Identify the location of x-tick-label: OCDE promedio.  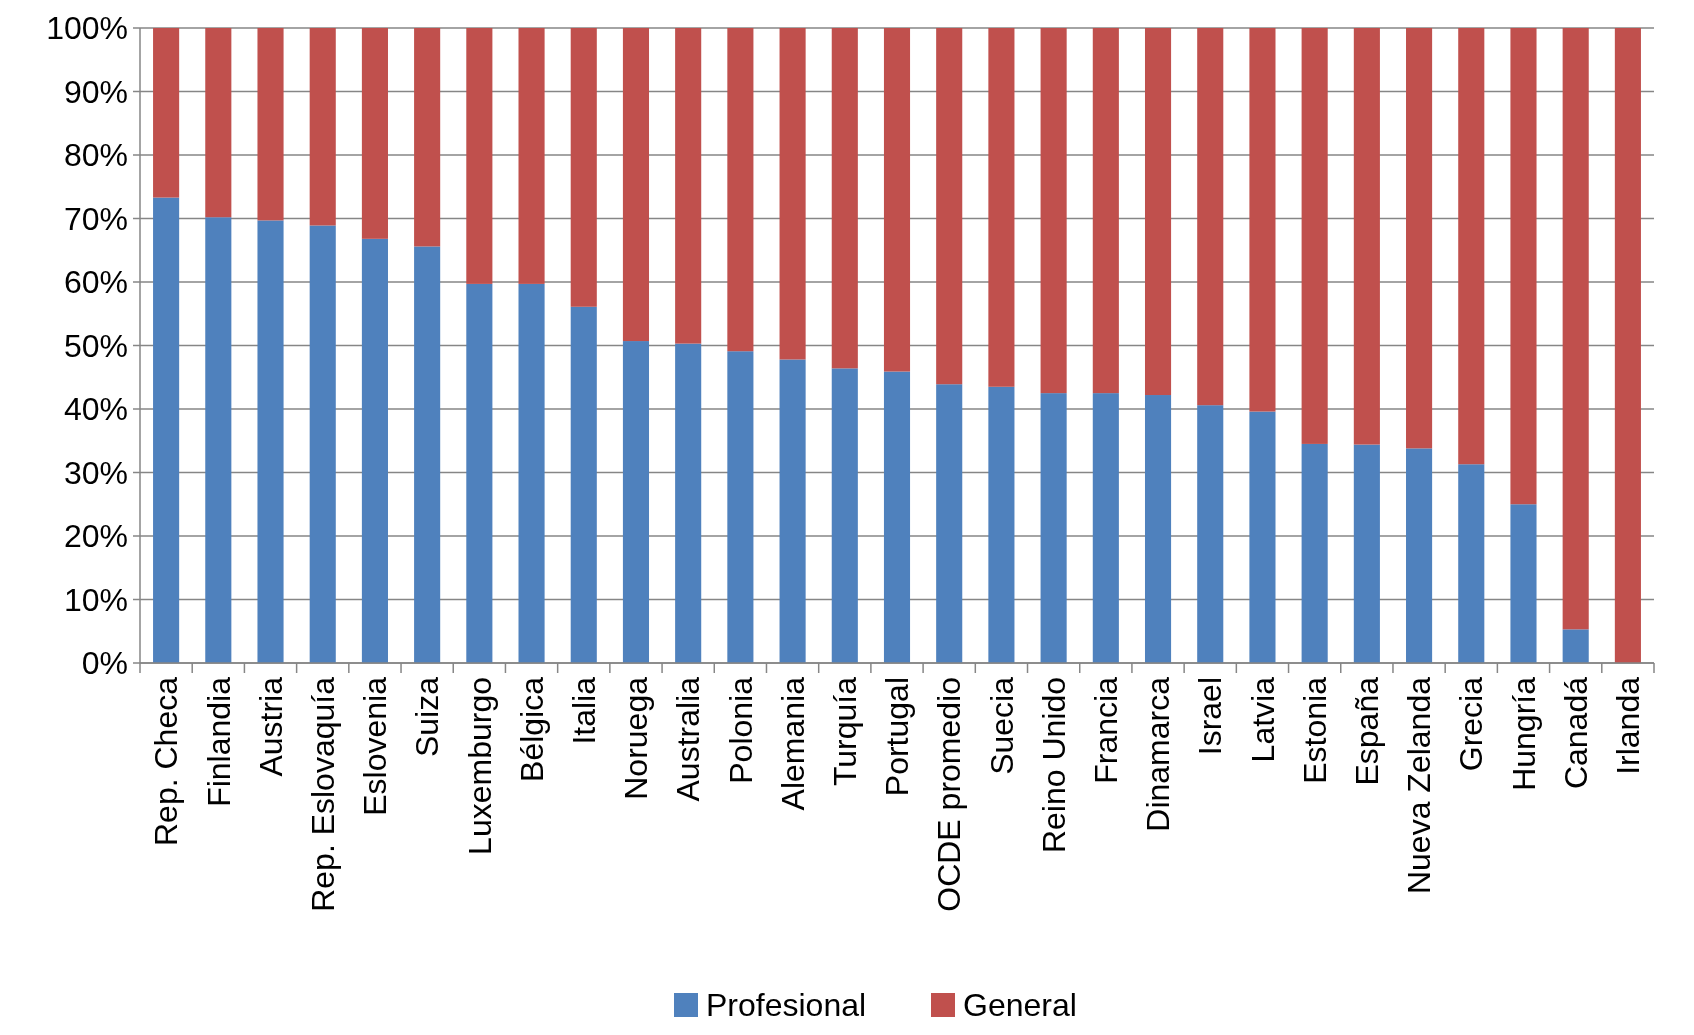
(949, 794).